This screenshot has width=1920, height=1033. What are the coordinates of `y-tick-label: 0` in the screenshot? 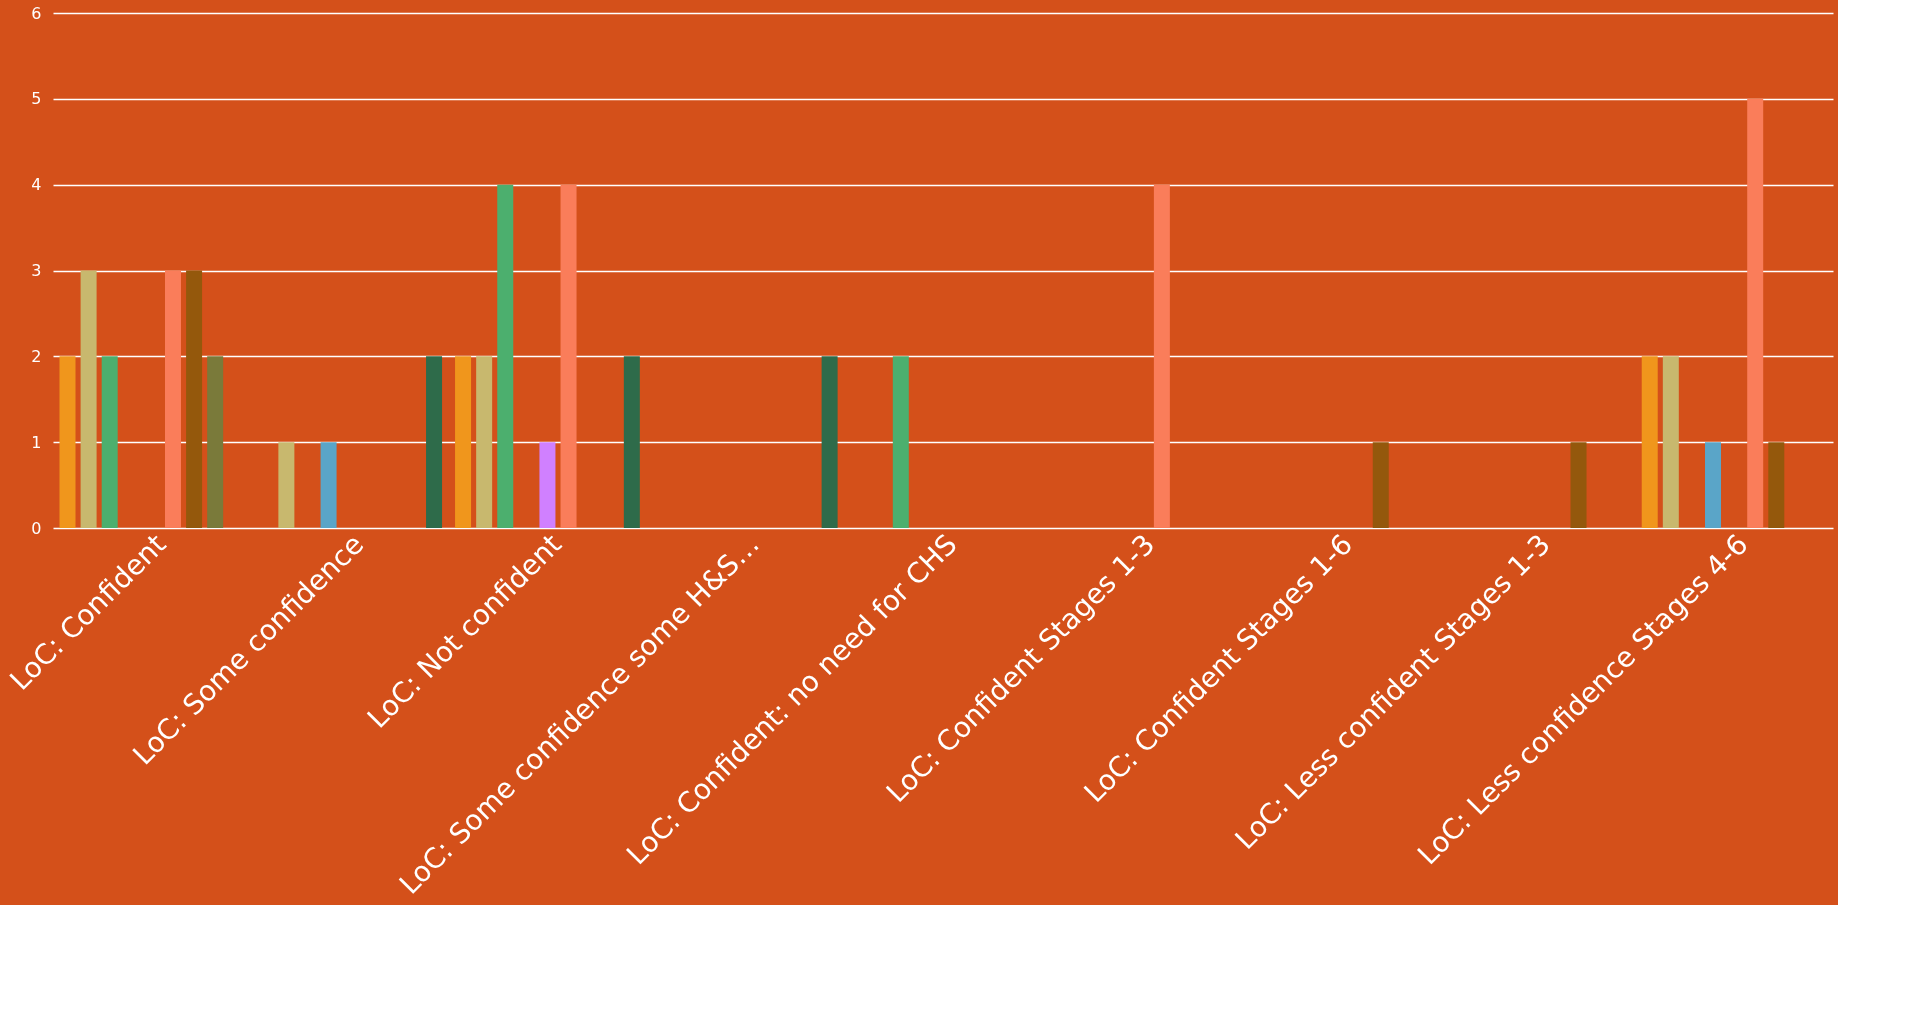 It's located at (36, 528).